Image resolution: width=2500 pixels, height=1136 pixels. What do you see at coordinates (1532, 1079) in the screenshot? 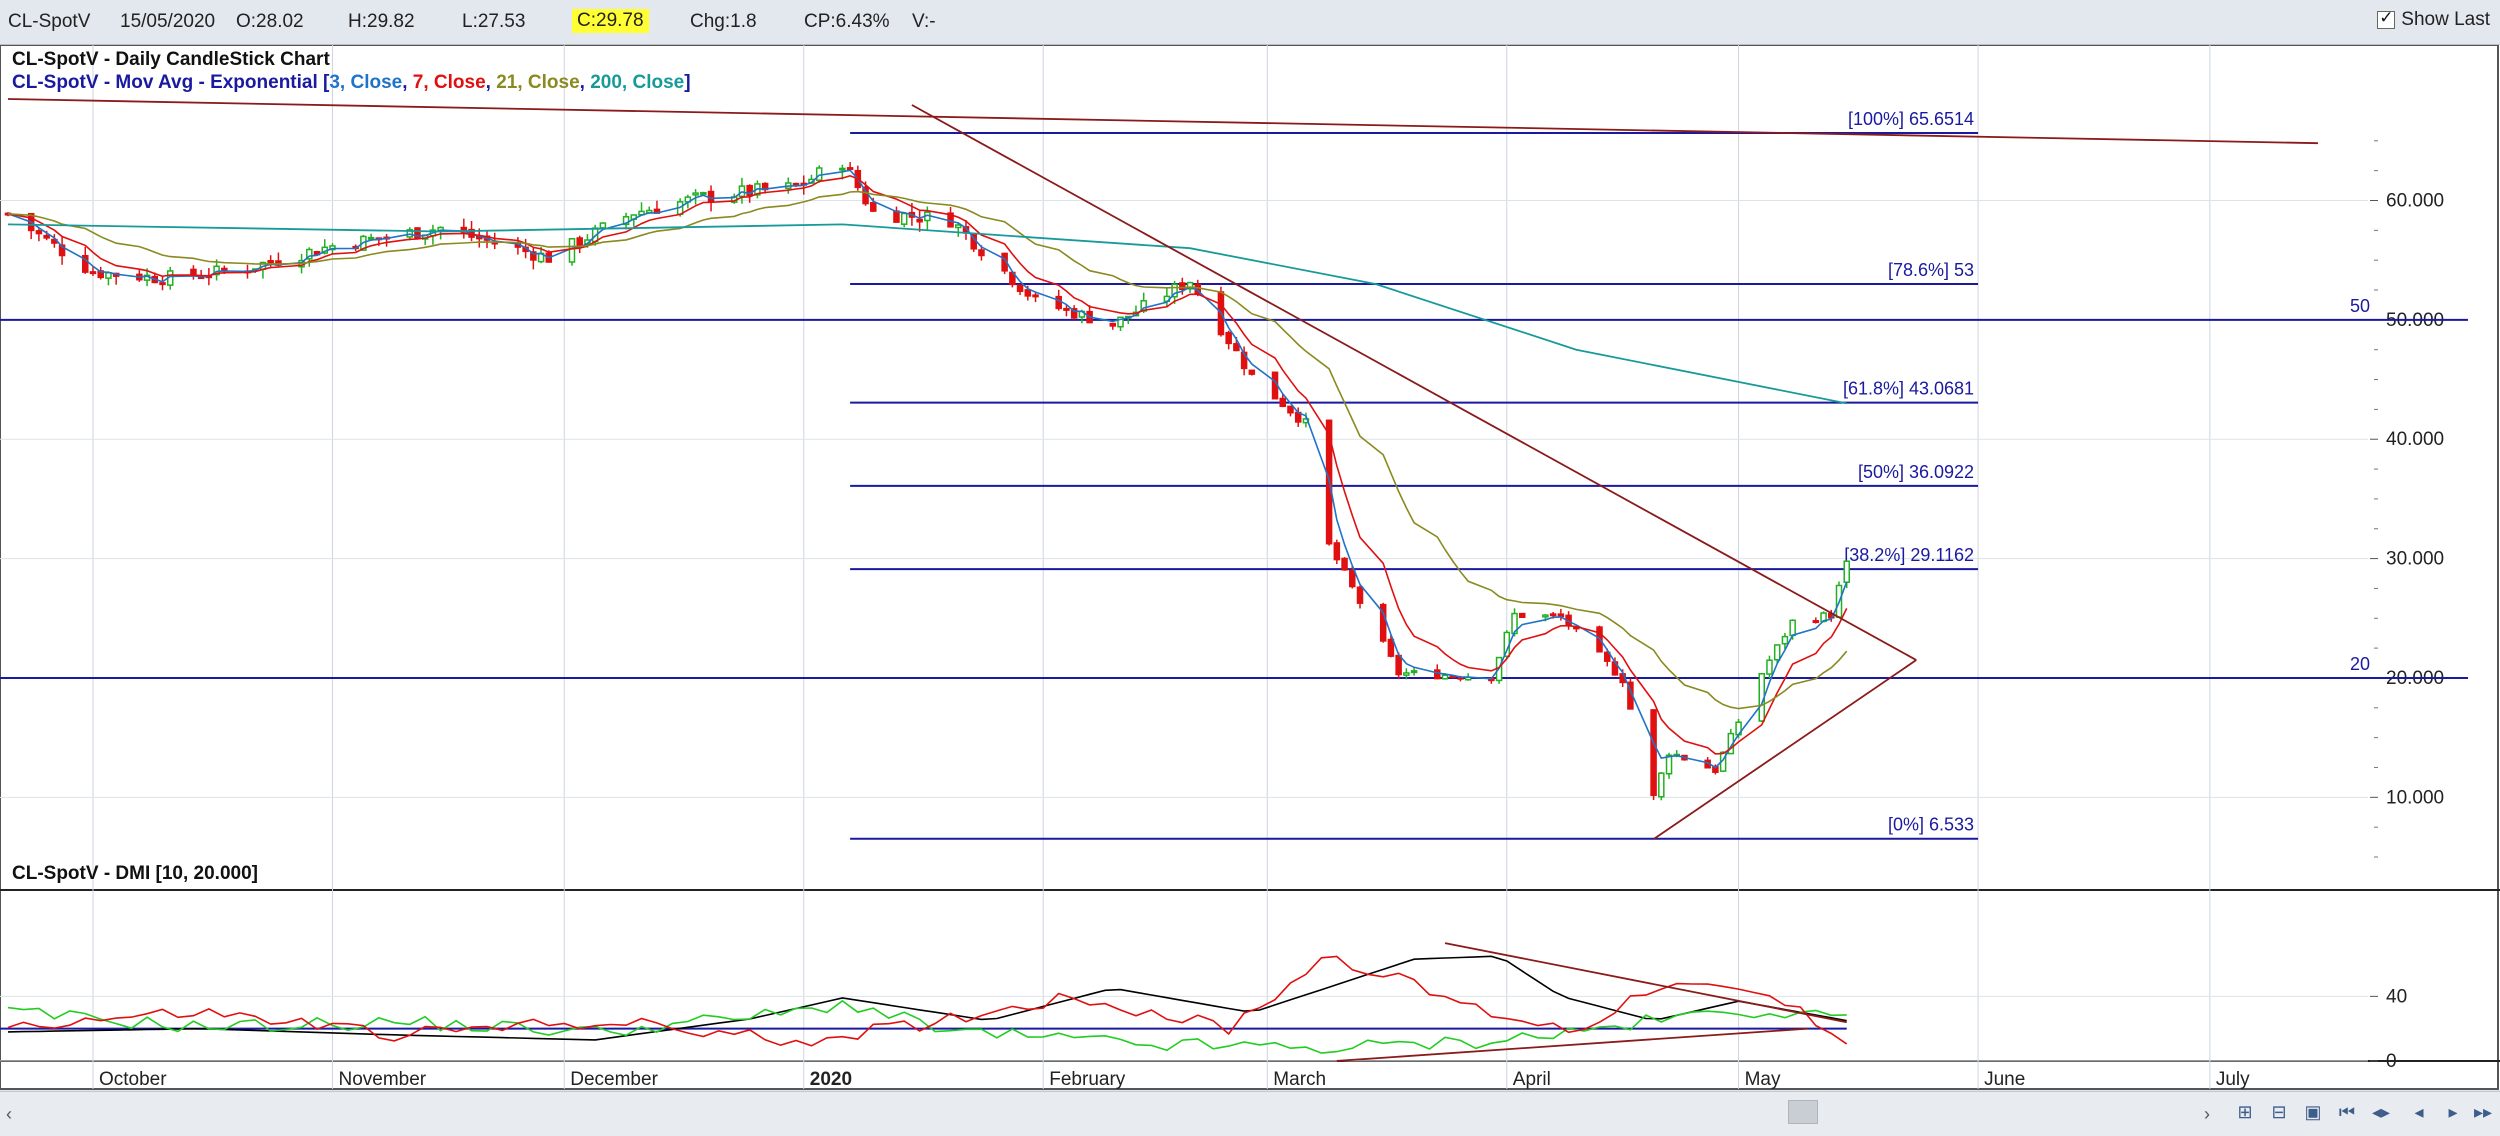
I see `month-label: April` at bounding box center [1532, 1079].